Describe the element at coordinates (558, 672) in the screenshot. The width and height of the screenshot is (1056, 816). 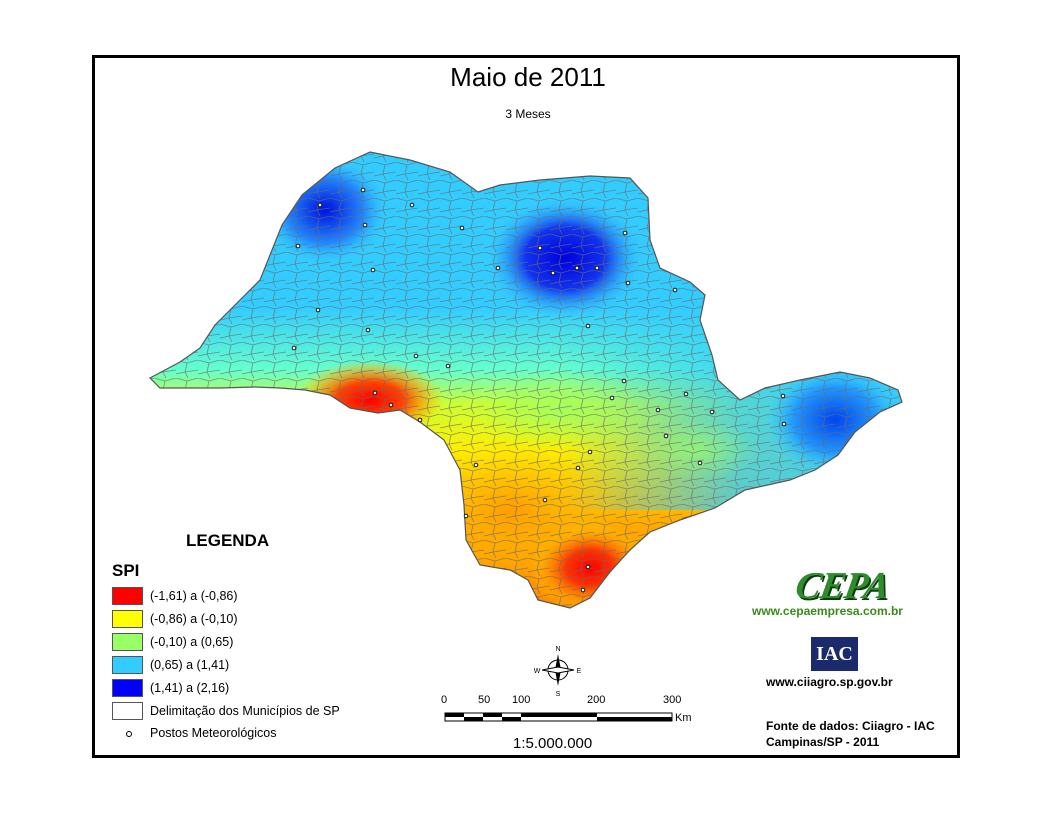
I see `compass-rose: N S E W` at that location.